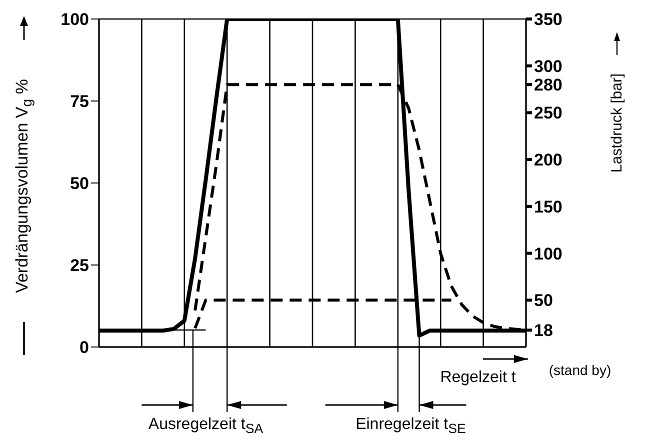 The height and width of the screenshot is (446, 648). Describe the element at coordinates (548, 254) in the screenshot. I see `y2-tick-label: 100` at that location.